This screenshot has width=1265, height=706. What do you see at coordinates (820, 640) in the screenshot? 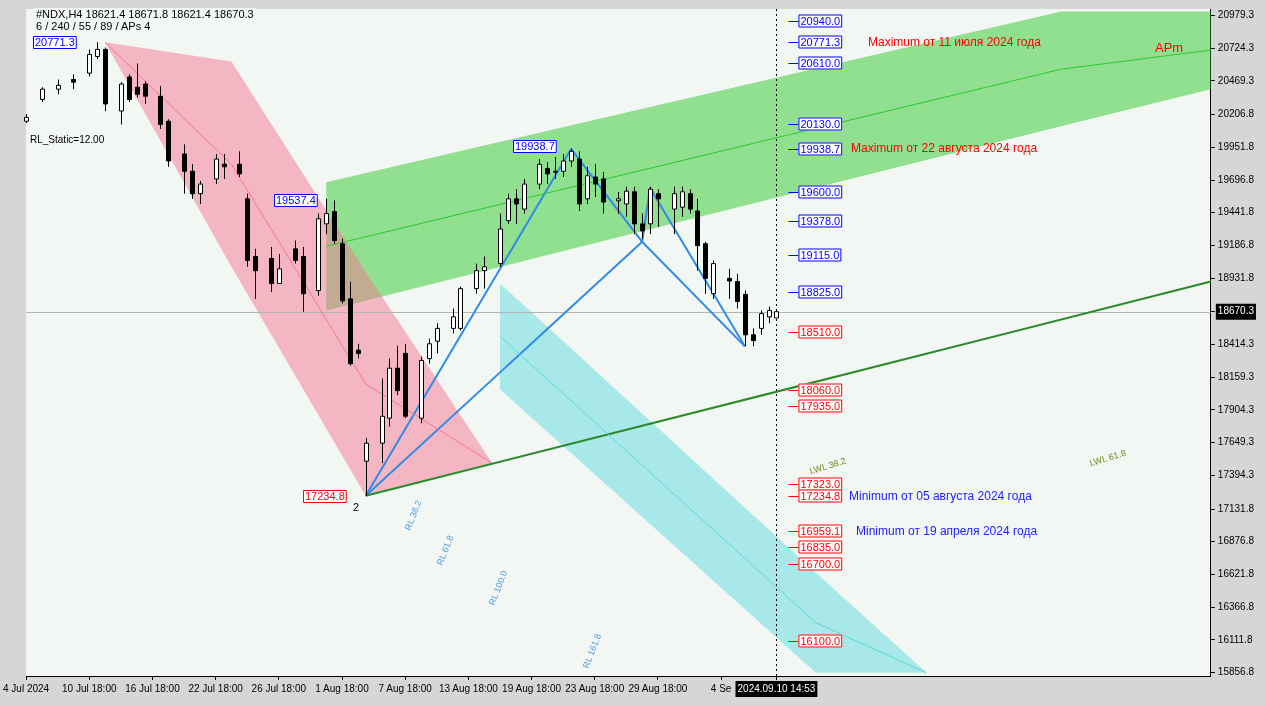
I see `ref-line-label: 16100.0` at bounding box center [820, 640].